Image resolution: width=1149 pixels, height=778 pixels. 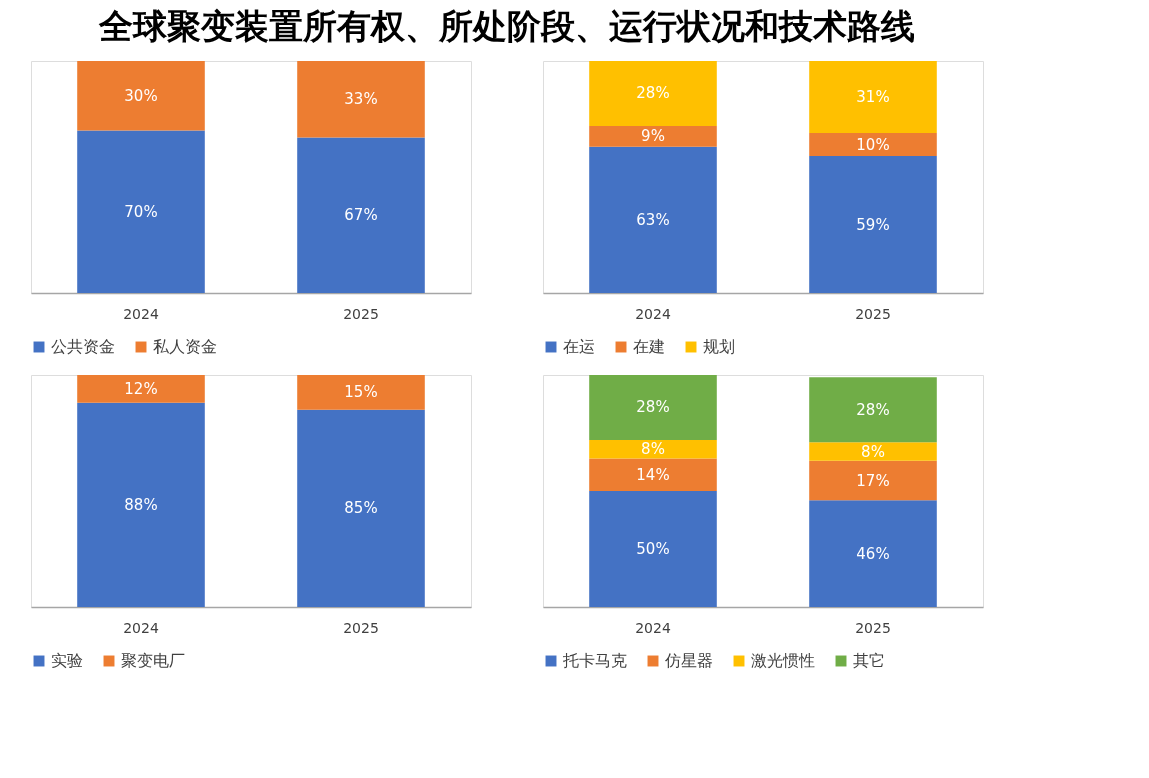 I want to click on legend-label: 规划, so click(x=719, y=346).